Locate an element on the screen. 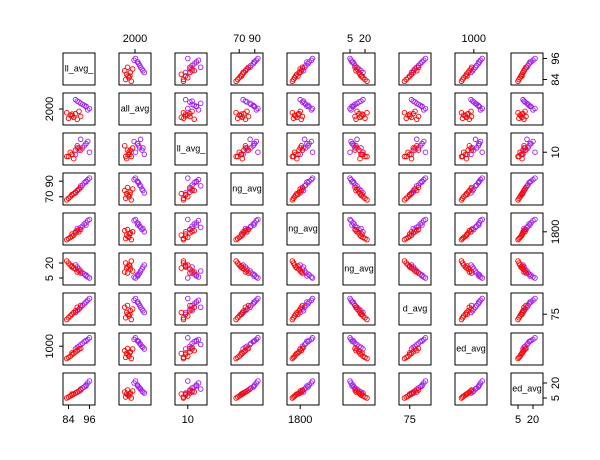 The height and width of the screenshot is (460, 600). x-tick-label: 1800 is located at coordinates (300, 420).